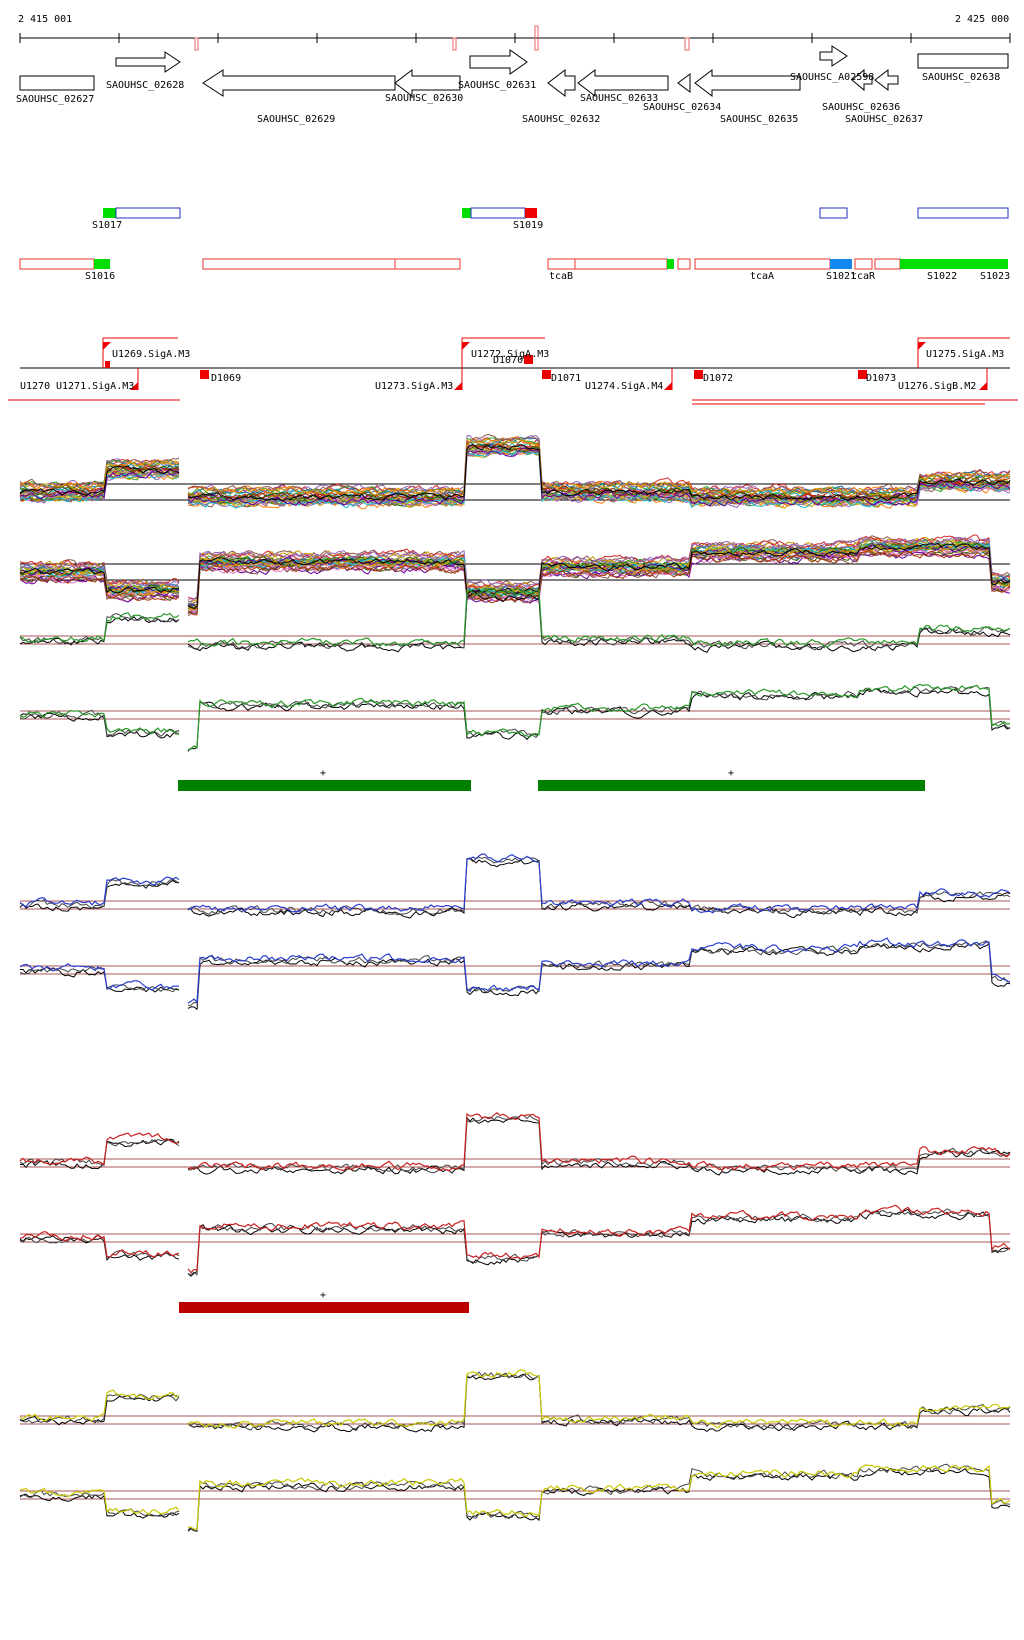  What do you see at coordinates (566, 378) in the screenshot?
I see `terminator-label: D1071` at bounding box center [566, 378].